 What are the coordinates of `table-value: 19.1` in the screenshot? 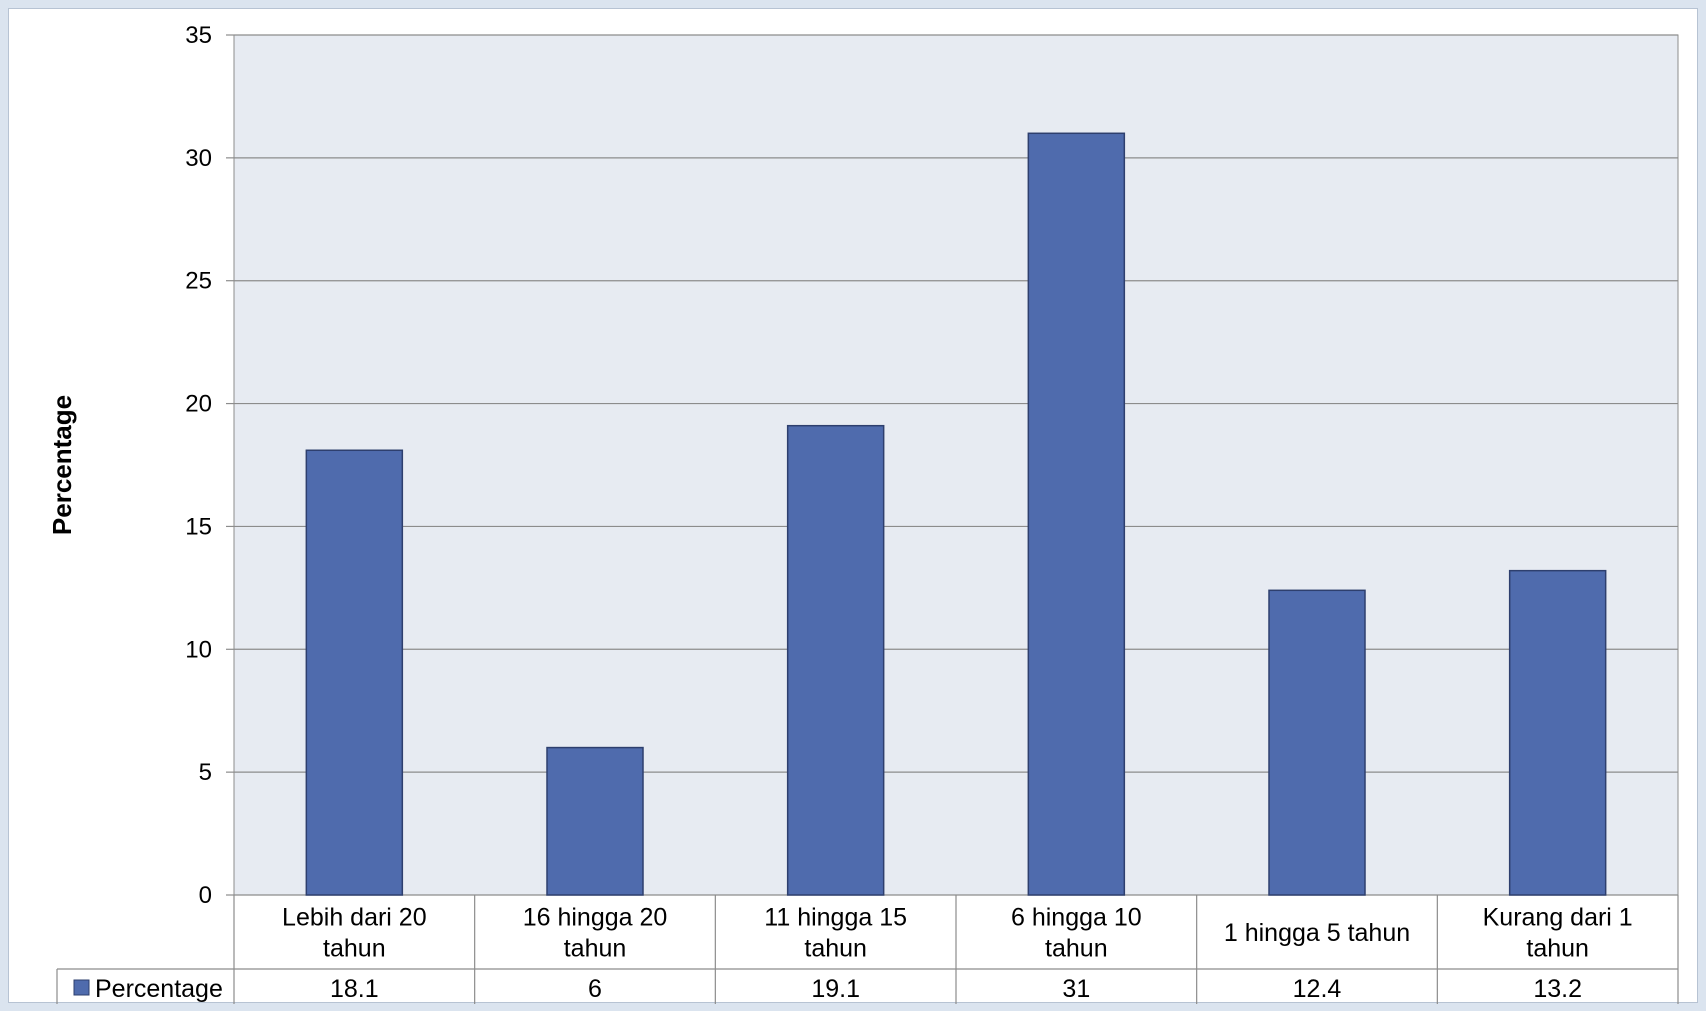 It's located at (835, 989).